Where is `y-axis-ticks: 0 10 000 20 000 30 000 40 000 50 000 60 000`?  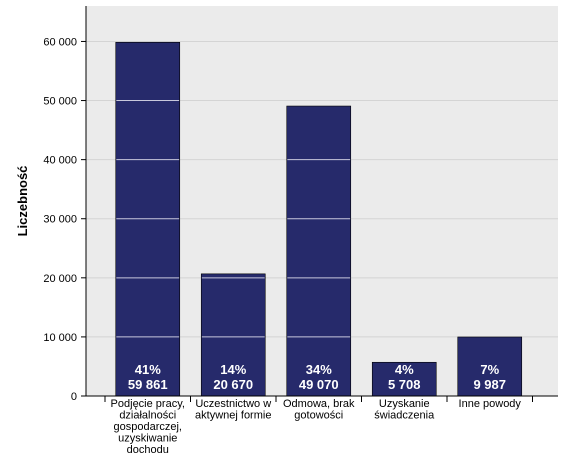
y-axis-ticks: 0 10 000 20 000 30 000 40 000 50 000 60 000 is located at coordinates (64, 219).